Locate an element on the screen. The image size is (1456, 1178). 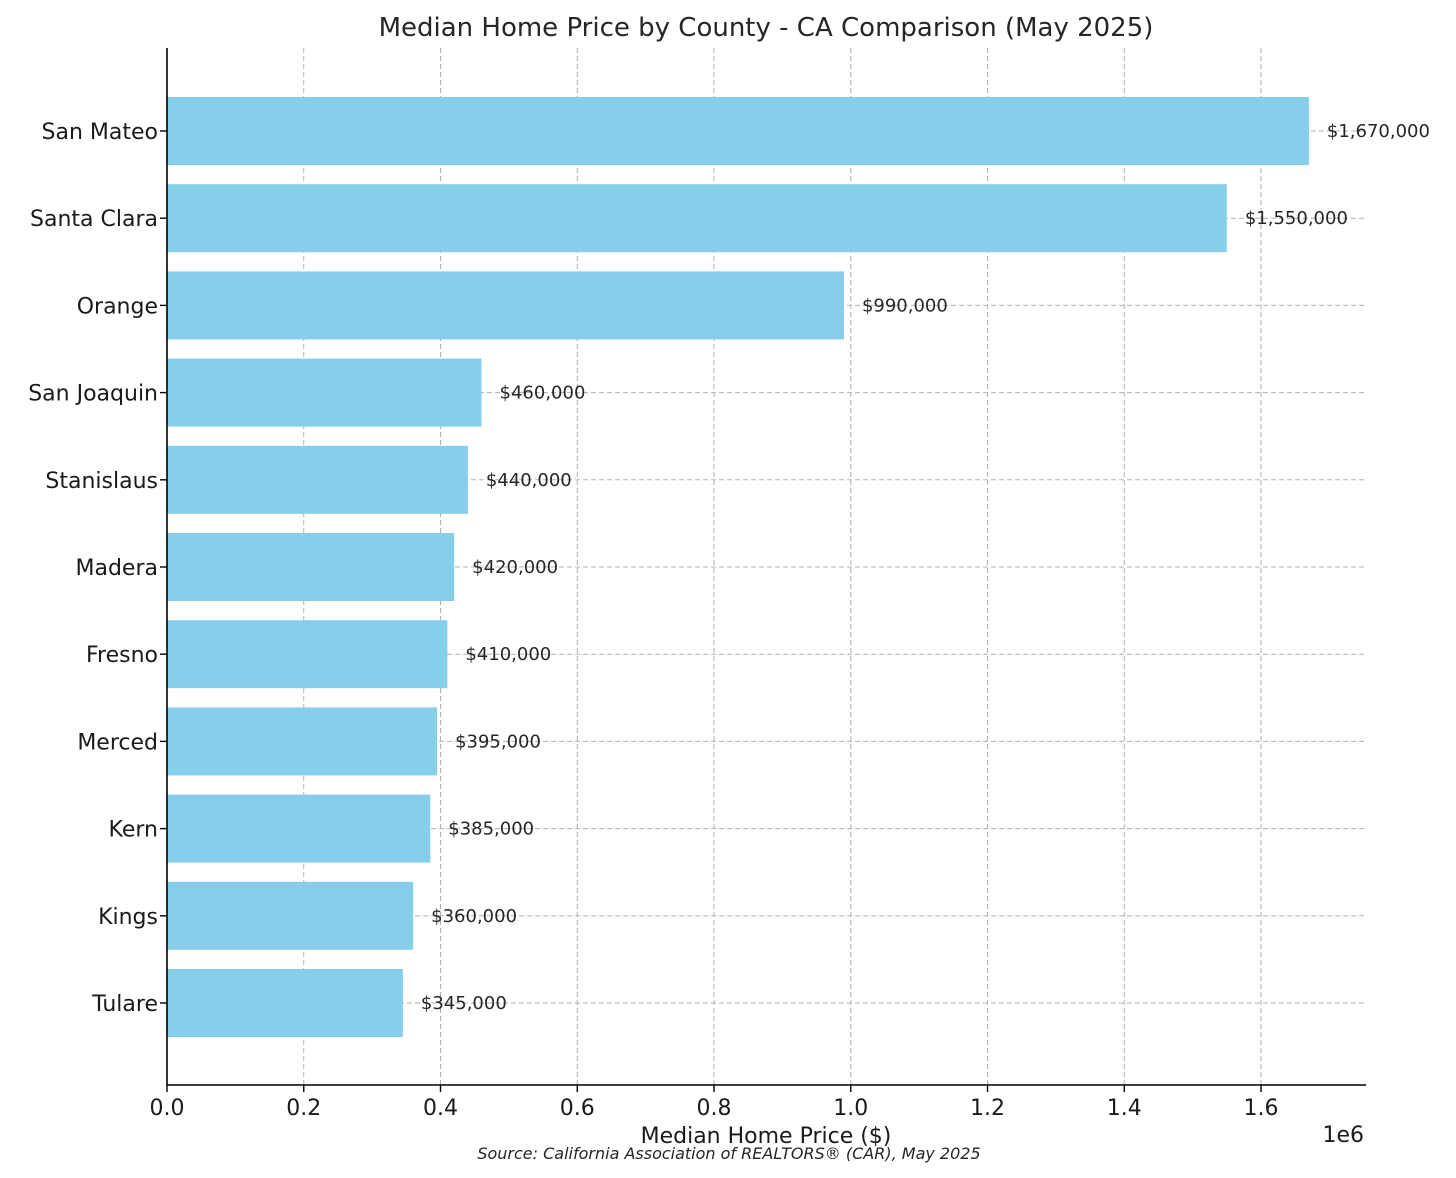
x-tick-label: 0.4 is located at coordinates (440, 1108).